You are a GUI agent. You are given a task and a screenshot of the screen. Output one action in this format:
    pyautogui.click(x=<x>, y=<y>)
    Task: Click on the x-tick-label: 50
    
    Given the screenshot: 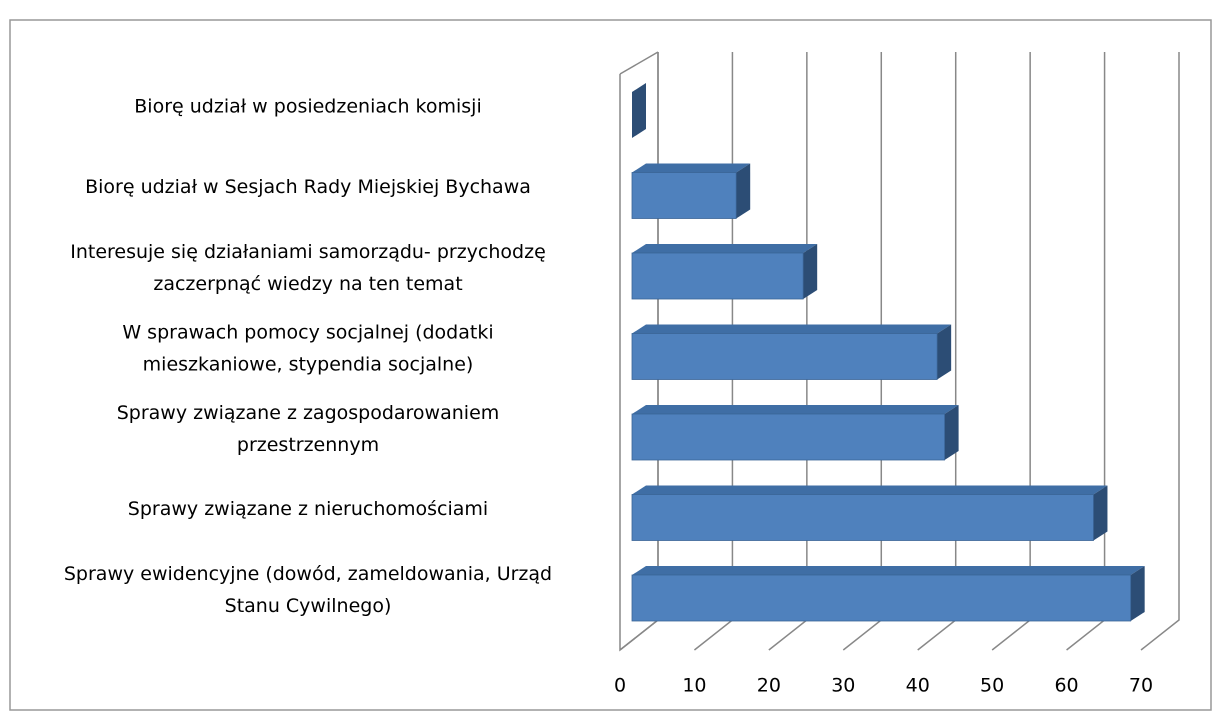 What is the action you would take?
    pyautogui.click(x=992, y=686)
    